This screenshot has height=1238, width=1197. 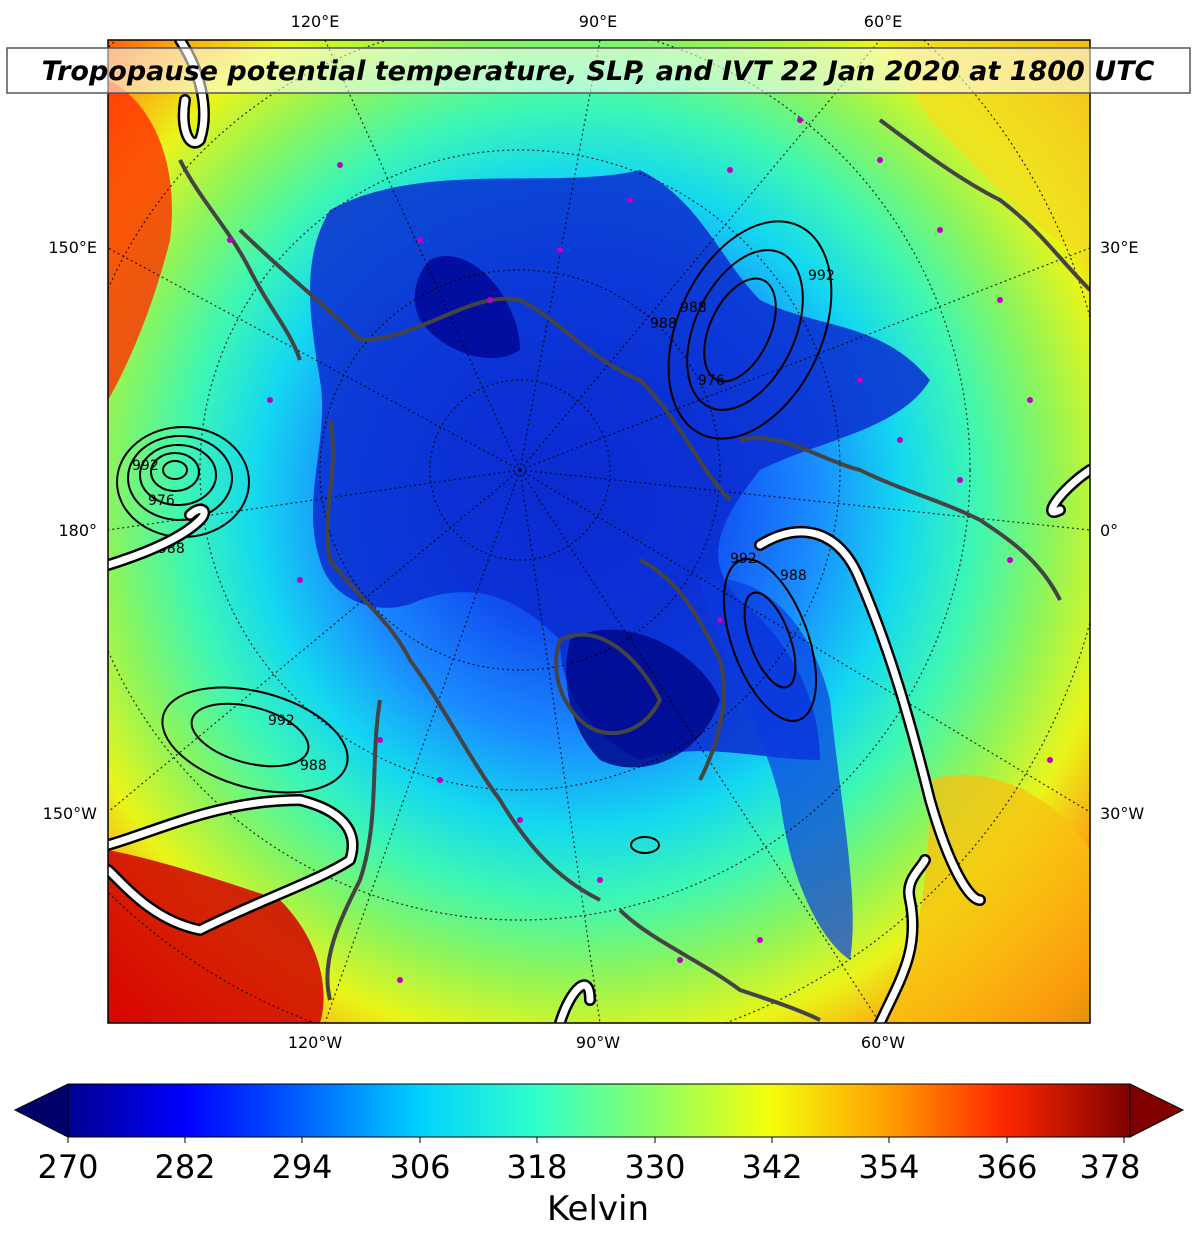 I want to click on colorbar-tick: 294, so click(x=301, y=1167).